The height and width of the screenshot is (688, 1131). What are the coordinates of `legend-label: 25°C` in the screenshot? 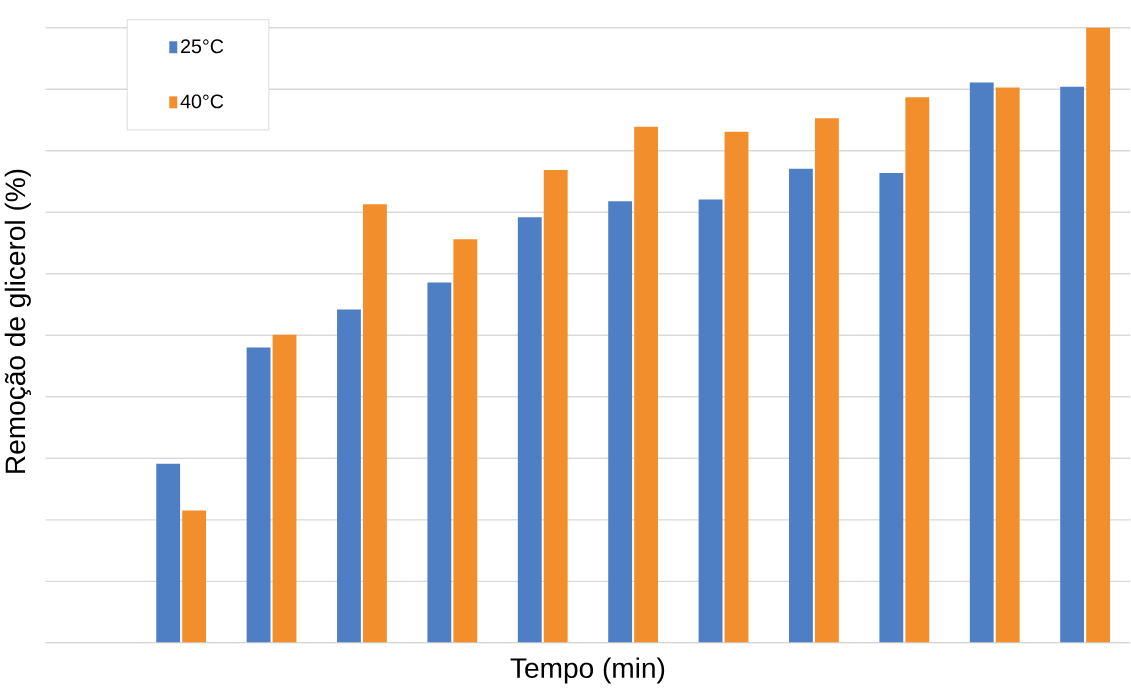 It's located at (202, 46).